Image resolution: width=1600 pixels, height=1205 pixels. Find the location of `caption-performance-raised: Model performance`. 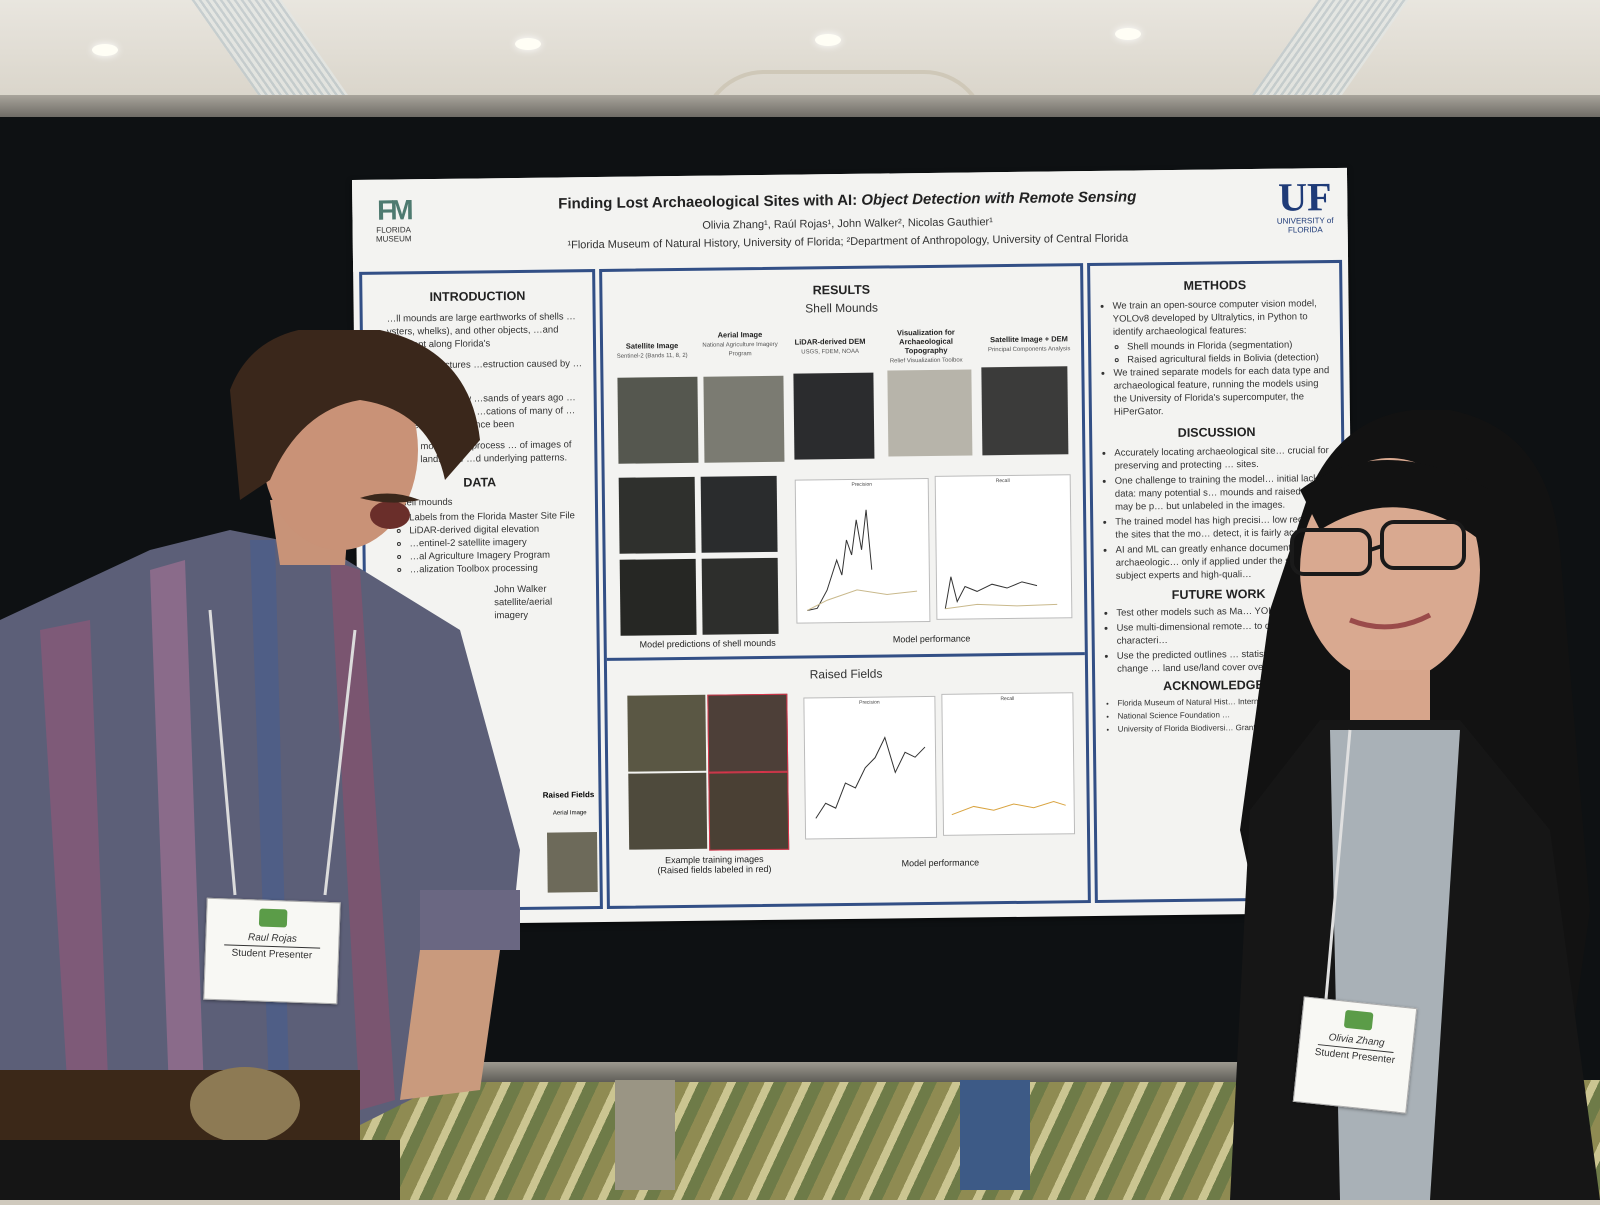

caption-performance-raised: Model performance is located at coordinates (940, 863).